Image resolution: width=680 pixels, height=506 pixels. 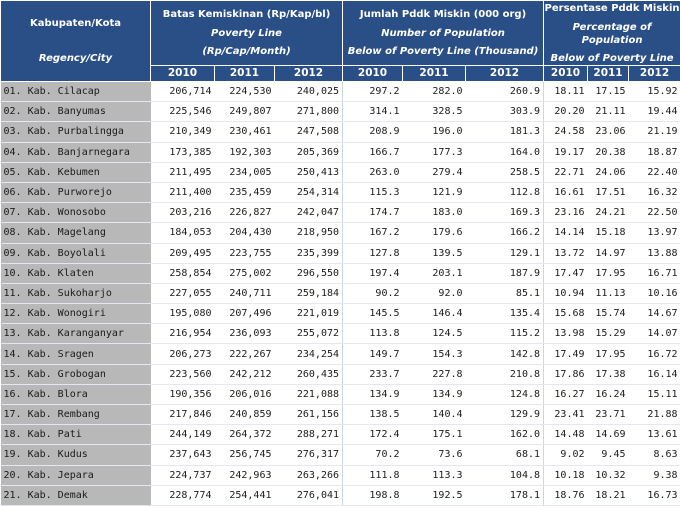 What do you see at coordinates (373, 213) in the screenshot?
I see `poor-population-cell: 174.7` at bounding box center [373, 213].